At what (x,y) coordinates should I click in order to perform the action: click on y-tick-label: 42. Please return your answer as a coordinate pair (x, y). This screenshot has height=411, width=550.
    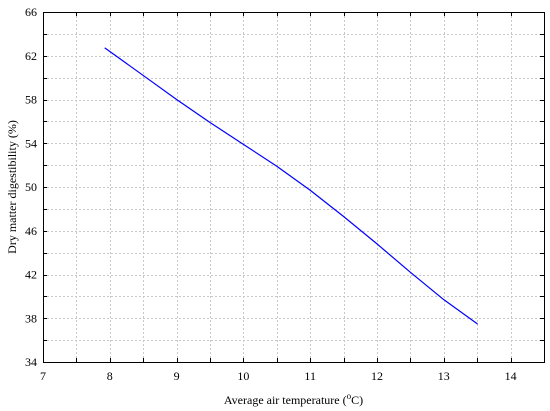
    Looking at the image, I should click on (31, 275).